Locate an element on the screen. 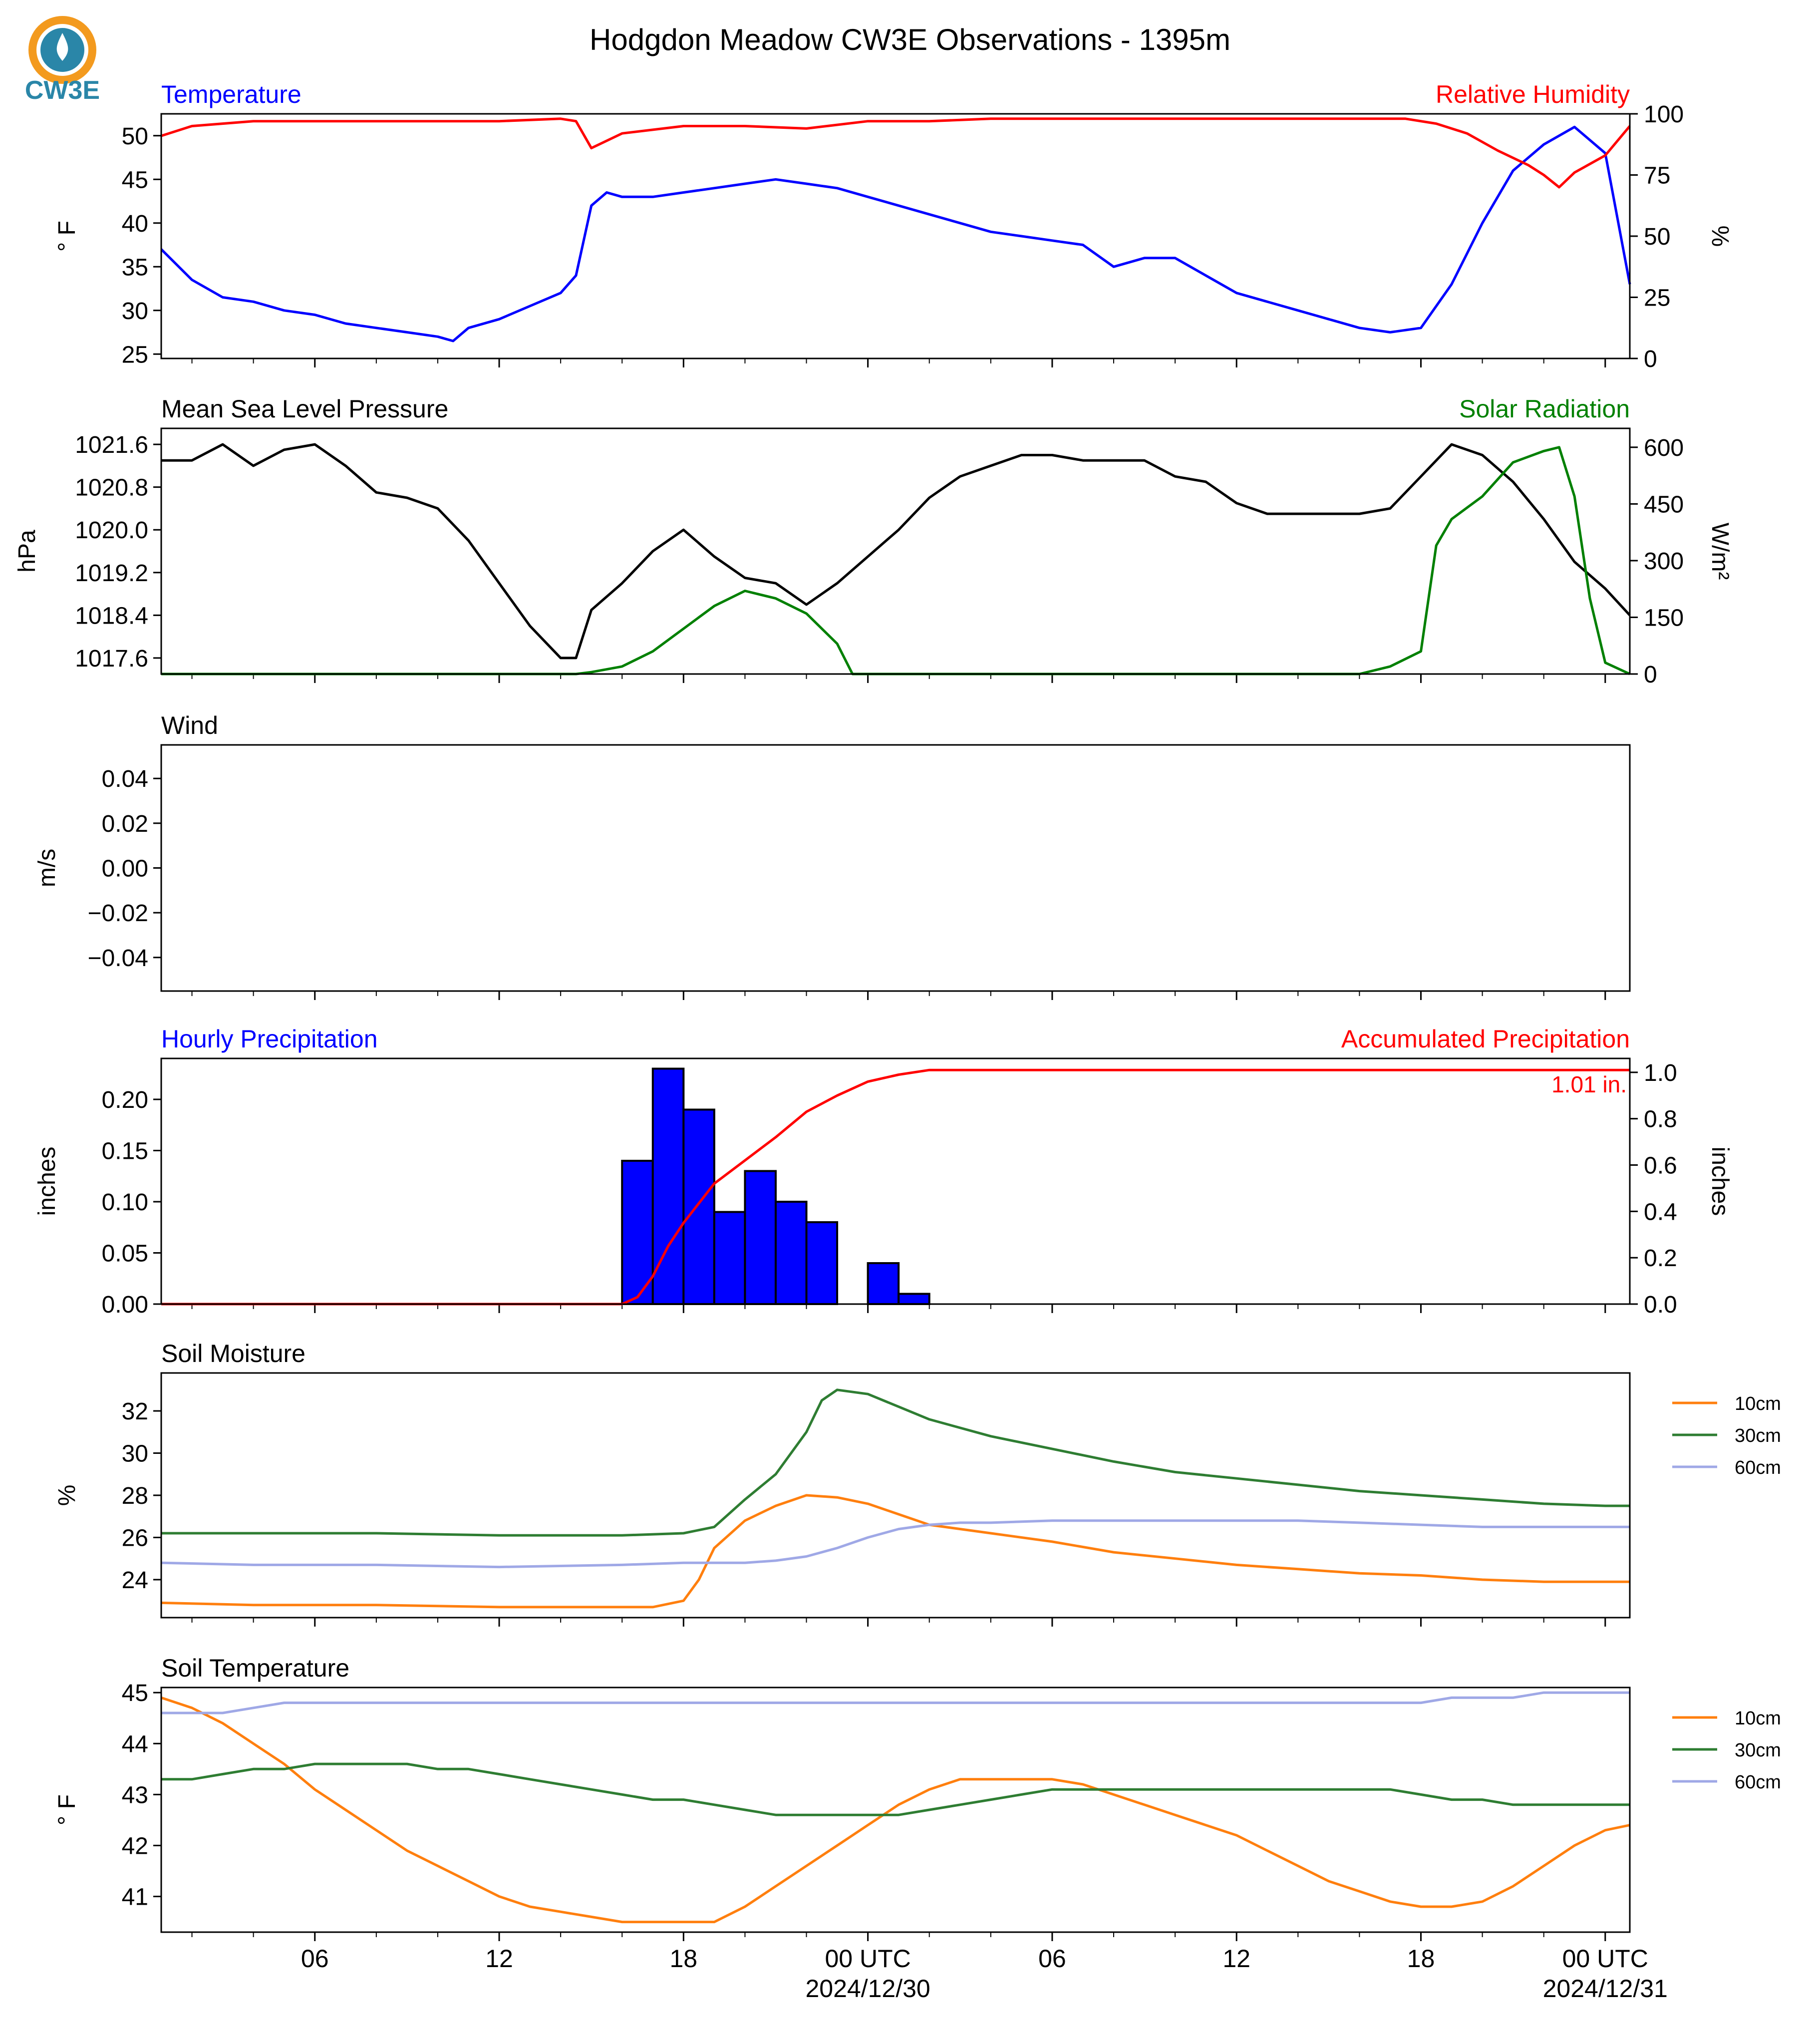 The width and height of the screenshot is (1820, 2031). ytick-label-left: 50 is located at coordinates (135, 136).